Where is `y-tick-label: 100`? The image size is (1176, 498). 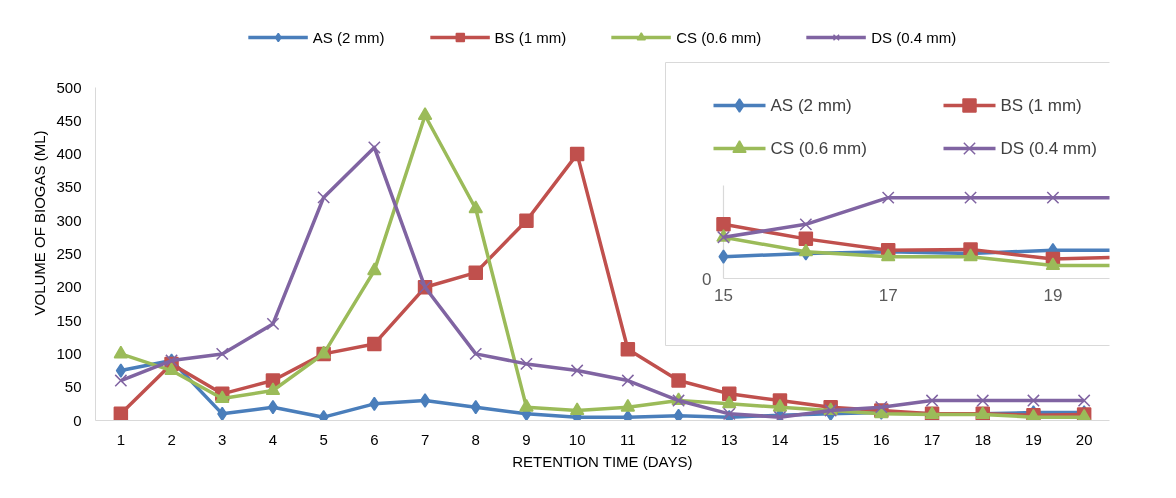 y-tick-label: 100 is located at coordinates (69, 353).